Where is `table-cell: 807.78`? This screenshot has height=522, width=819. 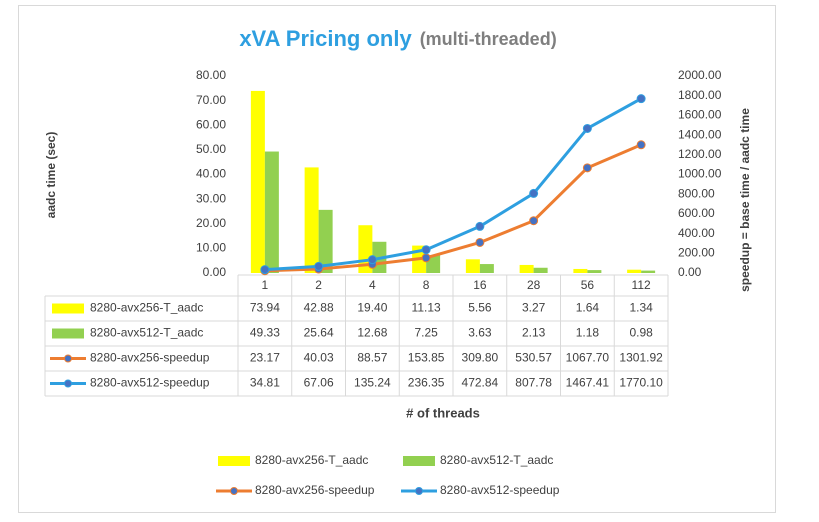 table-cell: 807.78 is located at coordinates (533, 383).